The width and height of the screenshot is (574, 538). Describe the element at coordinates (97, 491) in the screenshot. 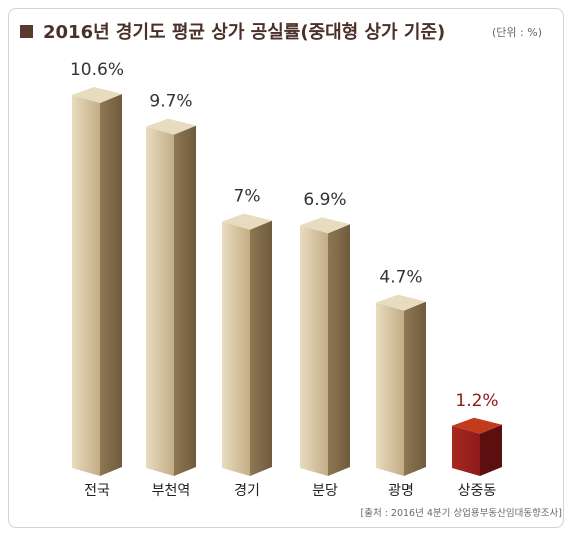

I see `category-label: 전국` at that location.